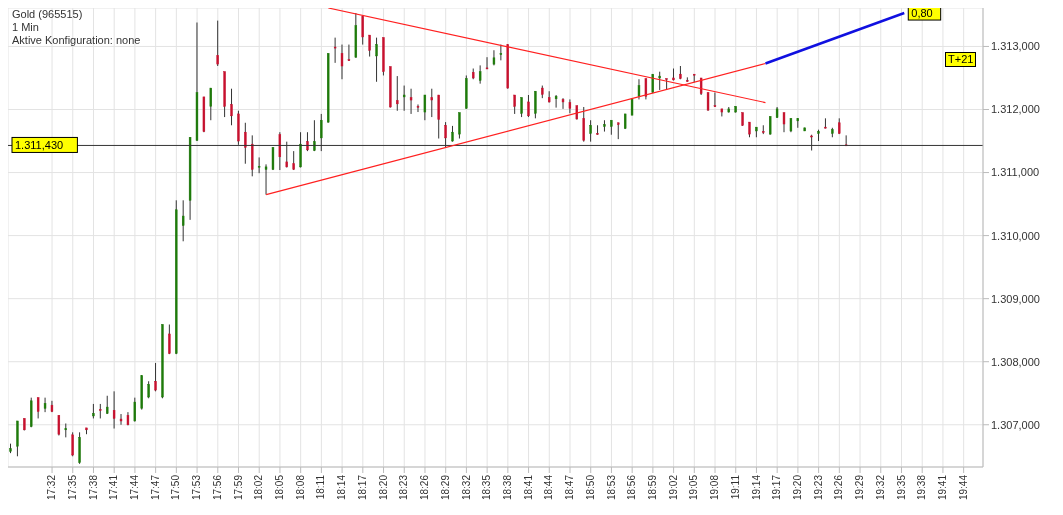  Describe the element at coordinates (280, 487) in the screenshot. I see `x-tick-label: 18:05` at that location.